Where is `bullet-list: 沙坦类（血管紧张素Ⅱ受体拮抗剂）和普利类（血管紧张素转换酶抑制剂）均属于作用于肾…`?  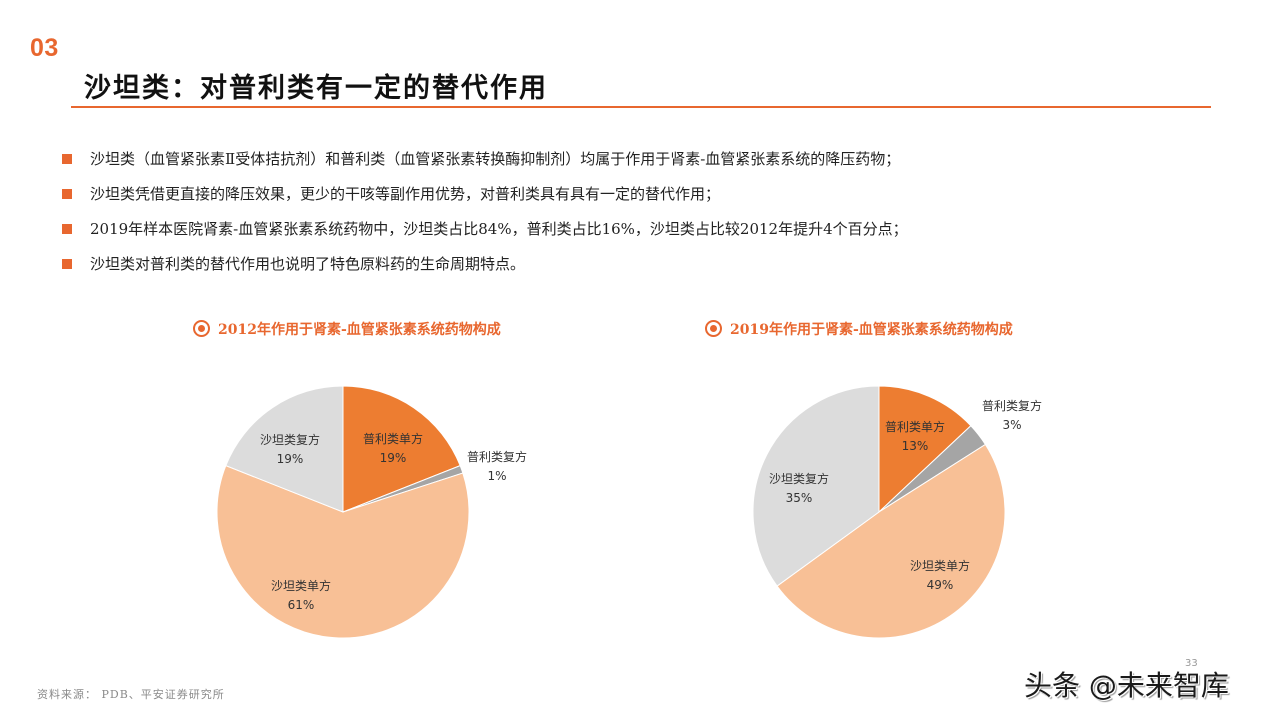
bullet-list: 沙坦类（血管紧张素Ⅱ受体拮抗剂）和普利类（血管紧张素转换酶抑制剂）均属于作用于肾… is located at coordinates (485, 215).